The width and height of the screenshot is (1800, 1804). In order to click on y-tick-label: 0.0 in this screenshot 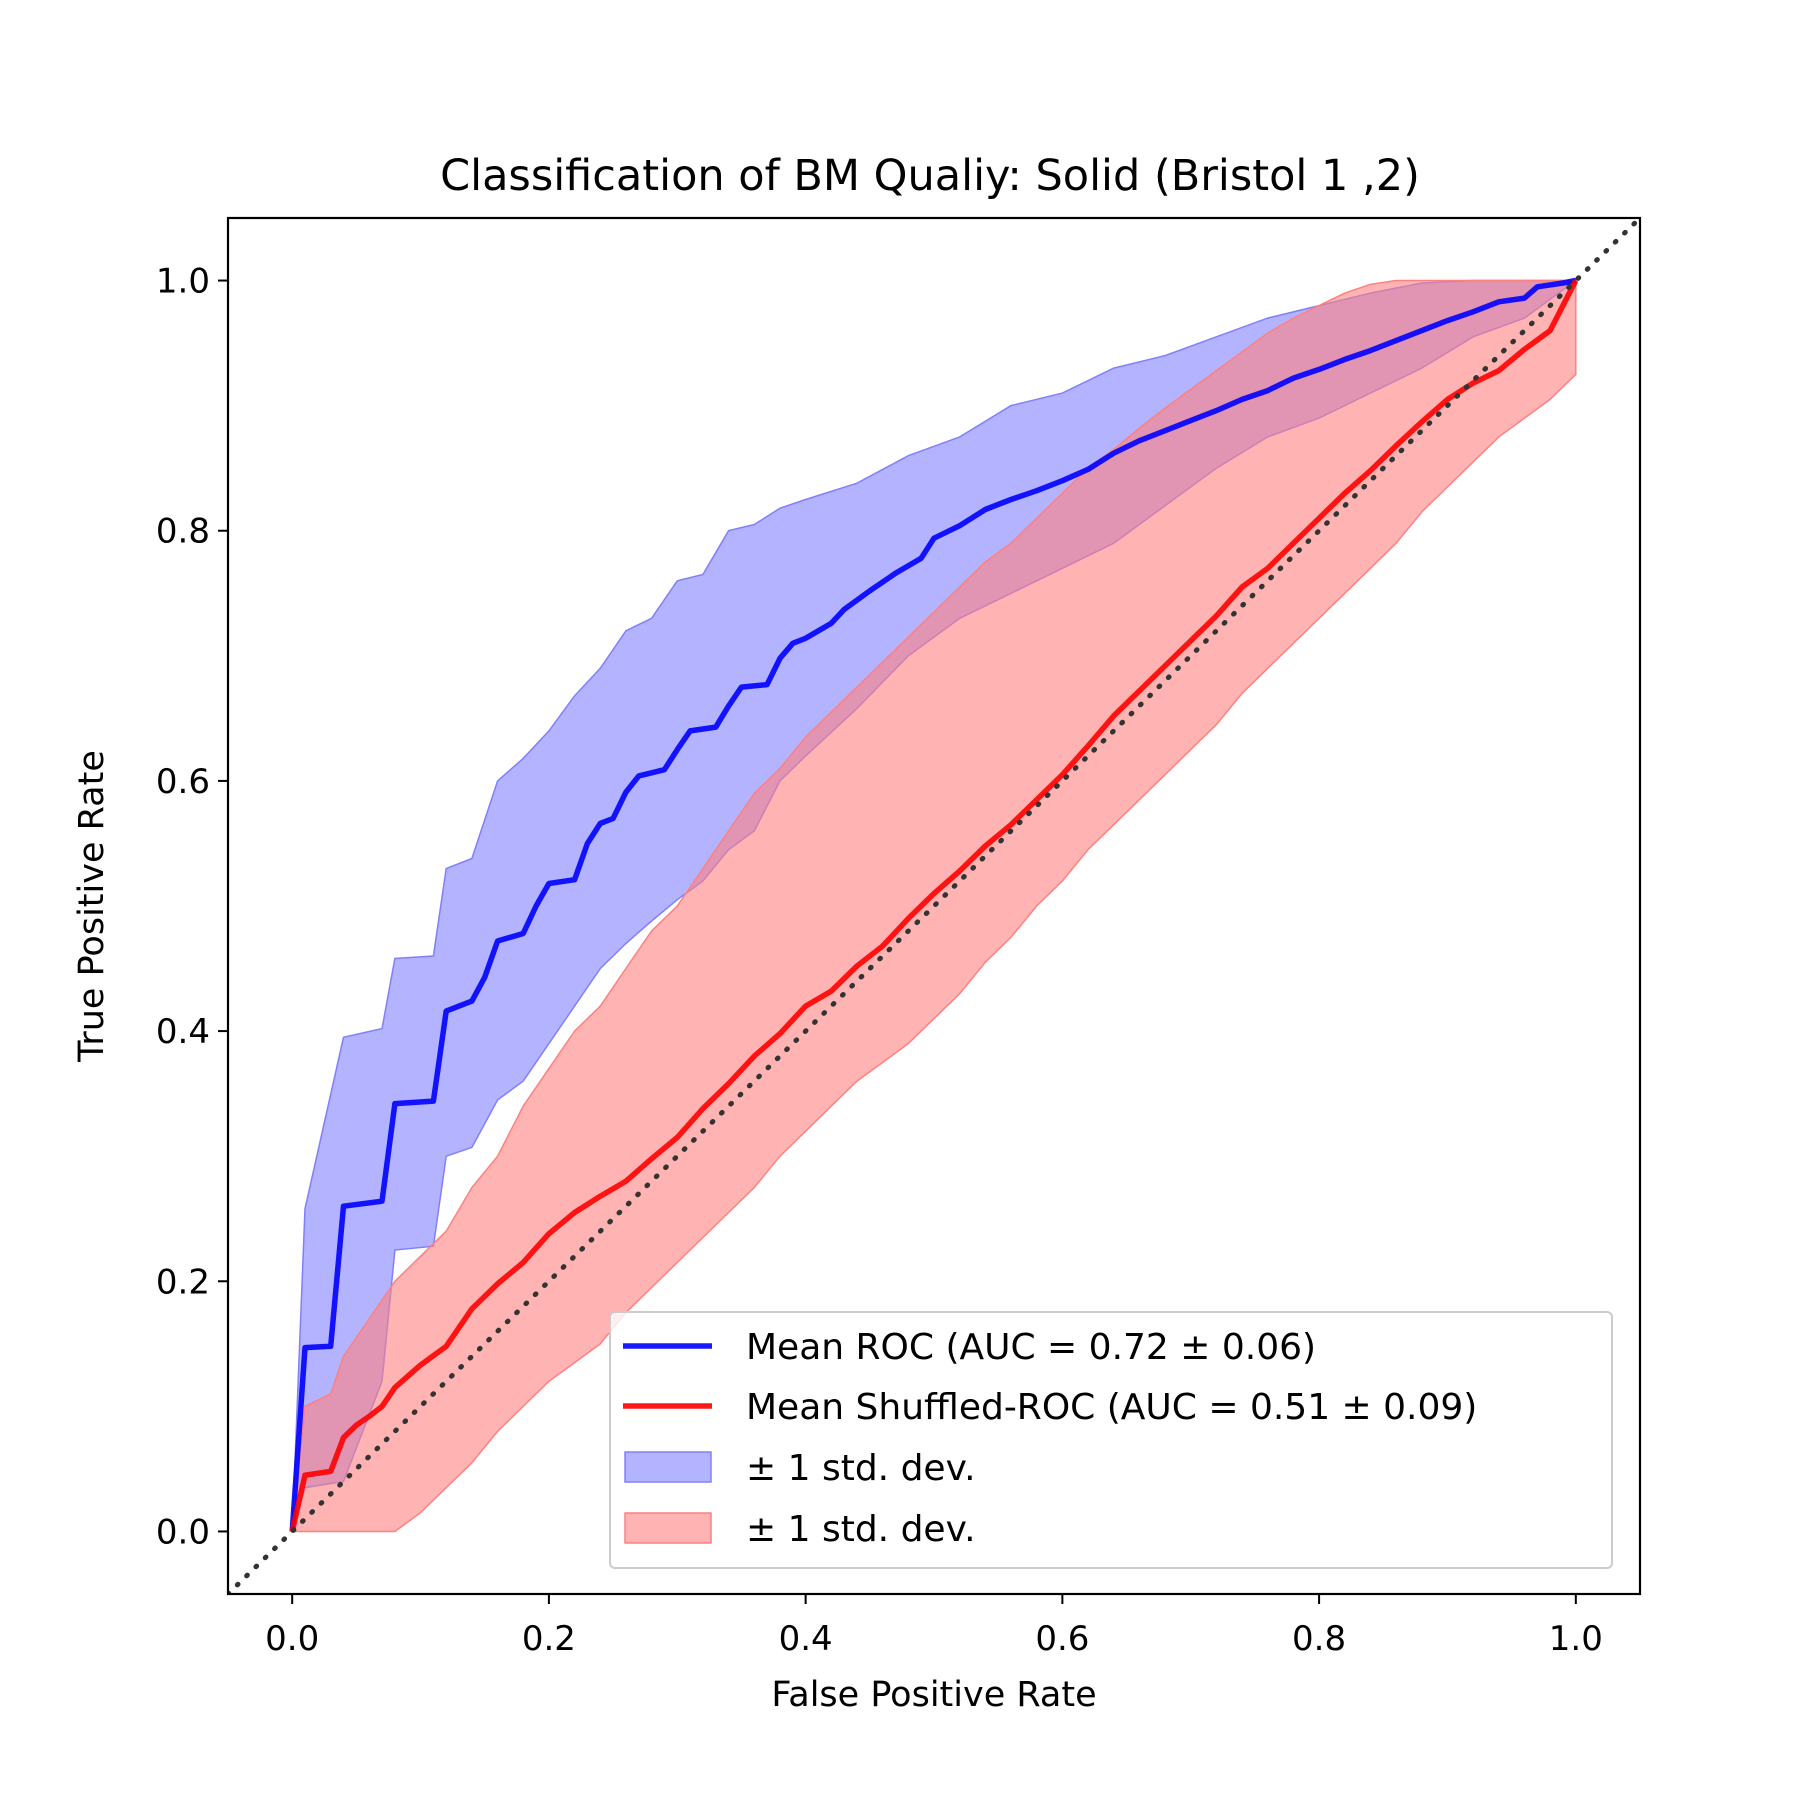, I will do `click(183, 1532)`.